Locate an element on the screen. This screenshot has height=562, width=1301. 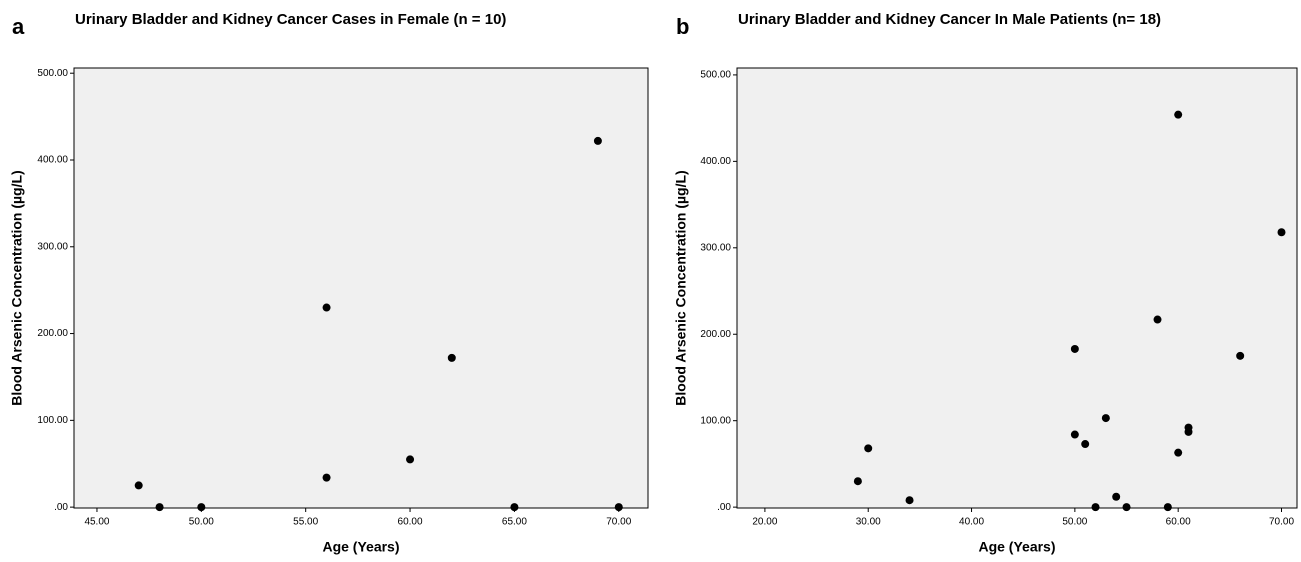
panel-label: b is located at coordinates (682, 26).